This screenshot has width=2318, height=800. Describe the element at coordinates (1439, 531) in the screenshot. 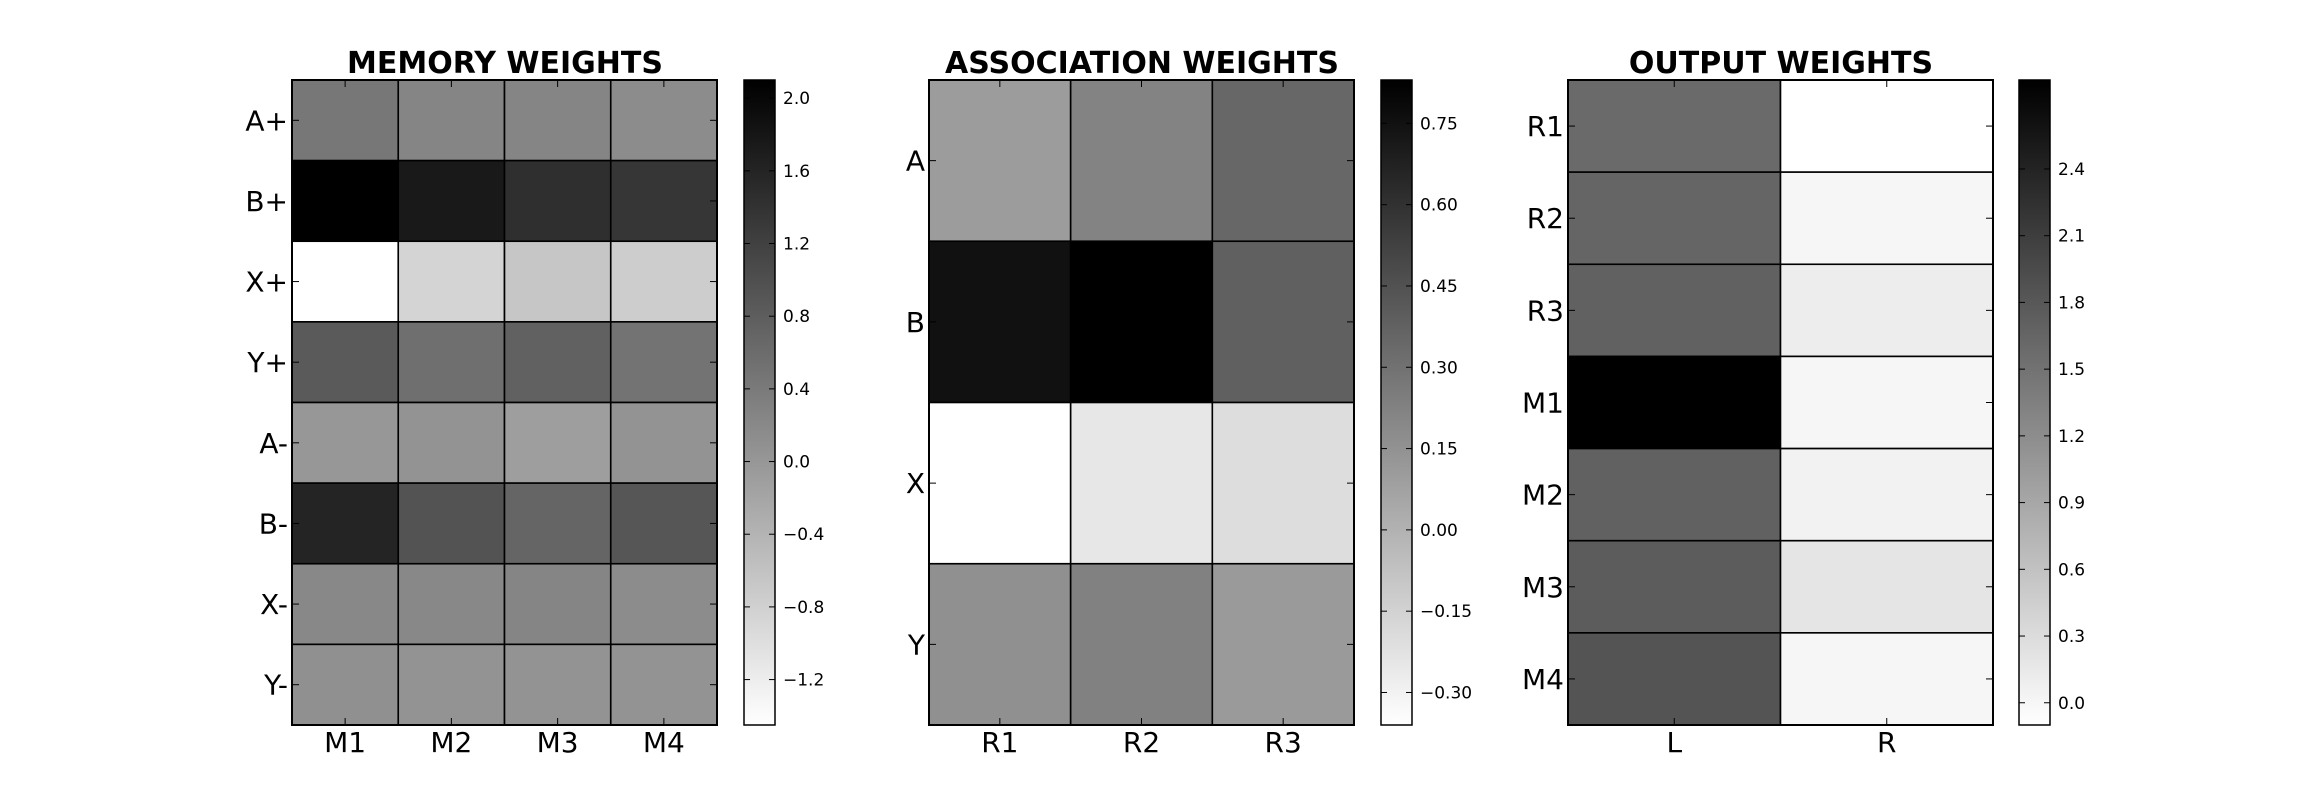

I see `colorbar-tick-label: 0.00` at that location.